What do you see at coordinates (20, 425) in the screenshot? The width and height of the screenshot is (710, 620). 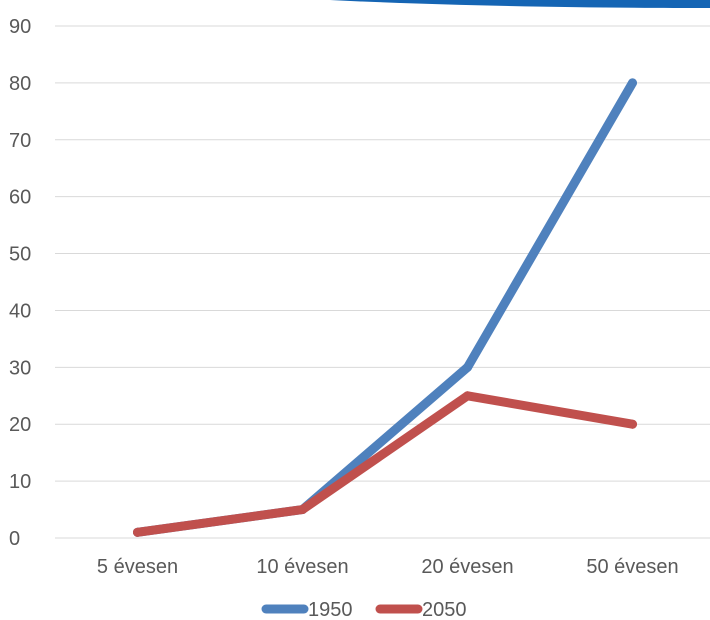 I see `y-tick-label: 20` at bounding box center [20, 425].